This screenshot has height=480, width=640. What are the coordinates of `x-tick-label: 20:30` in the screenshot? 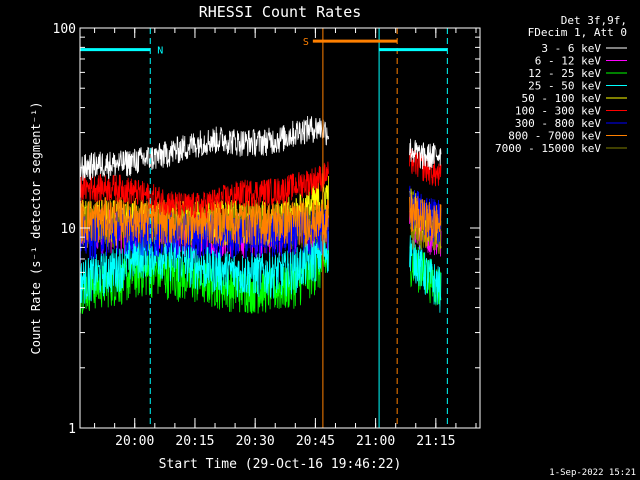 It's located at (255, 441).